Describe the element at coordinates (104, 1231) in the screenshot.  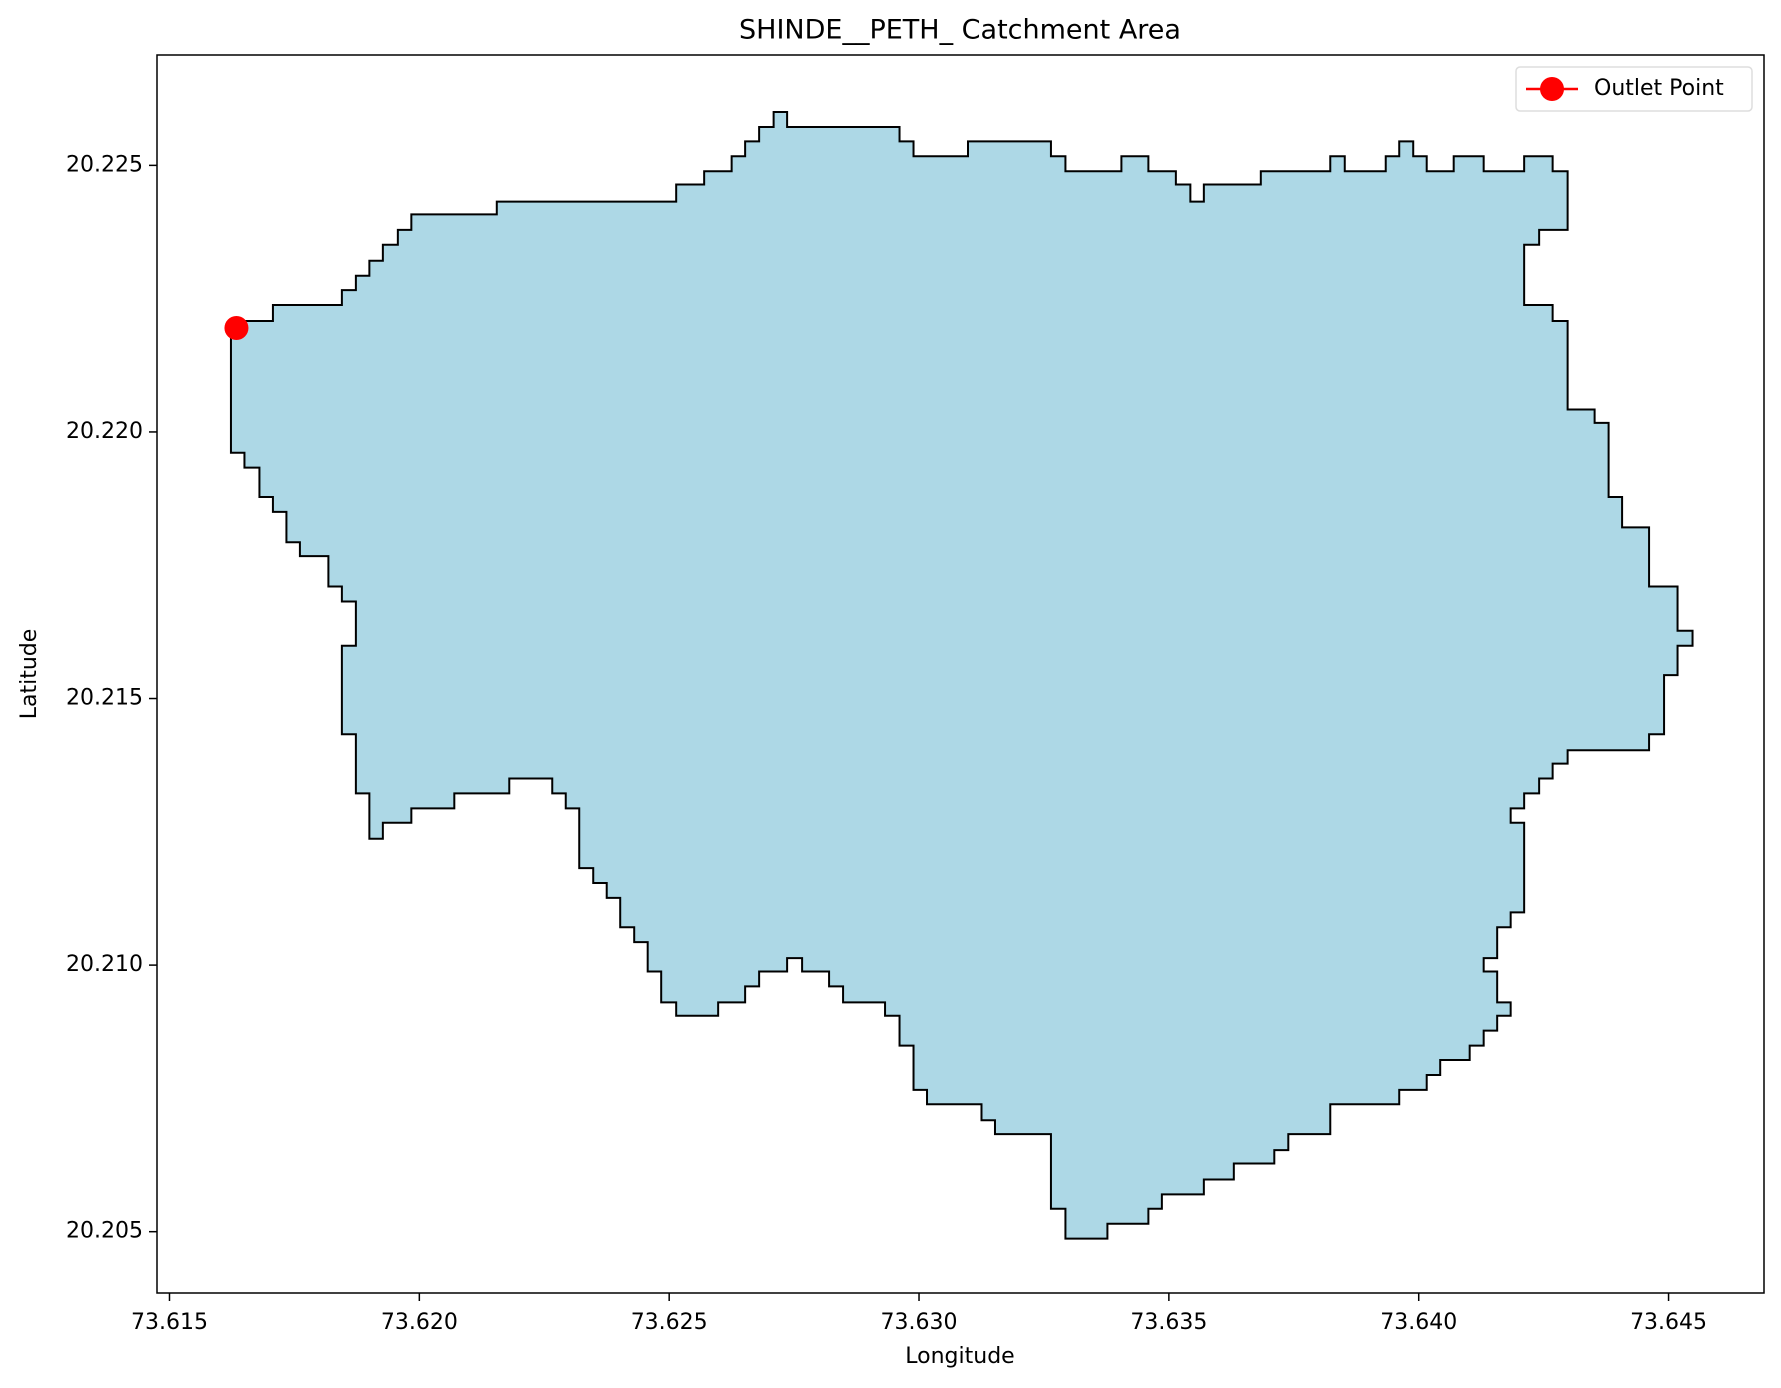
I see `y-tick-label: 20.205` at that location.